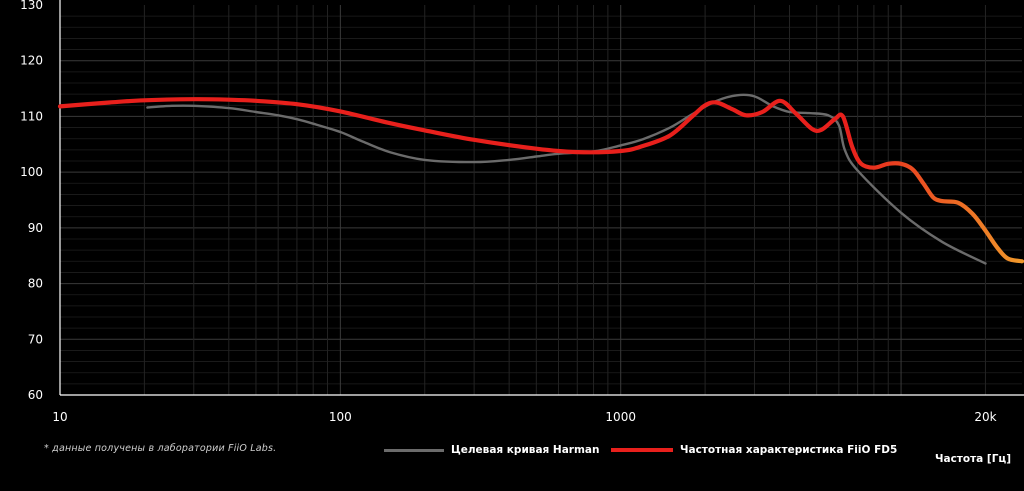 The image size is (1024, 491). Describe the element at coordinates (525, 450) in the screenshot. I see `legend-label-harman: Целевая кривая Harman` at that location.